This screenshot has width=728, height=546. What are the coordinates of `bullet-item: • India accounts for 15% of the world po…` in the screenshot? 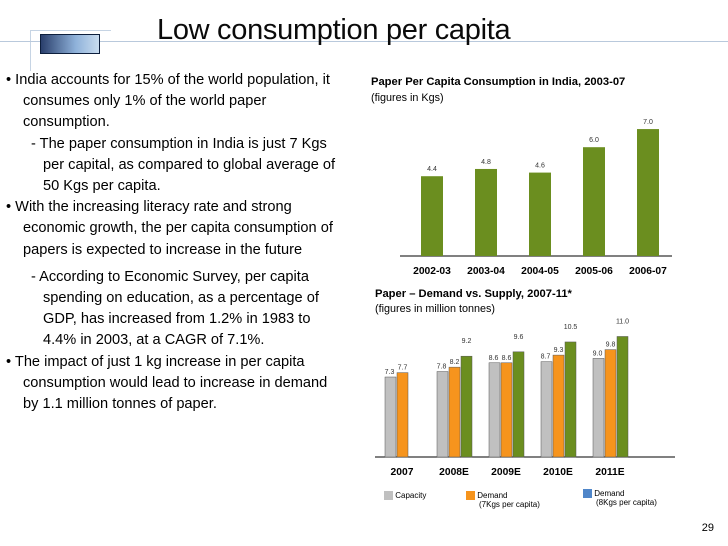 It's located at (168, 101).